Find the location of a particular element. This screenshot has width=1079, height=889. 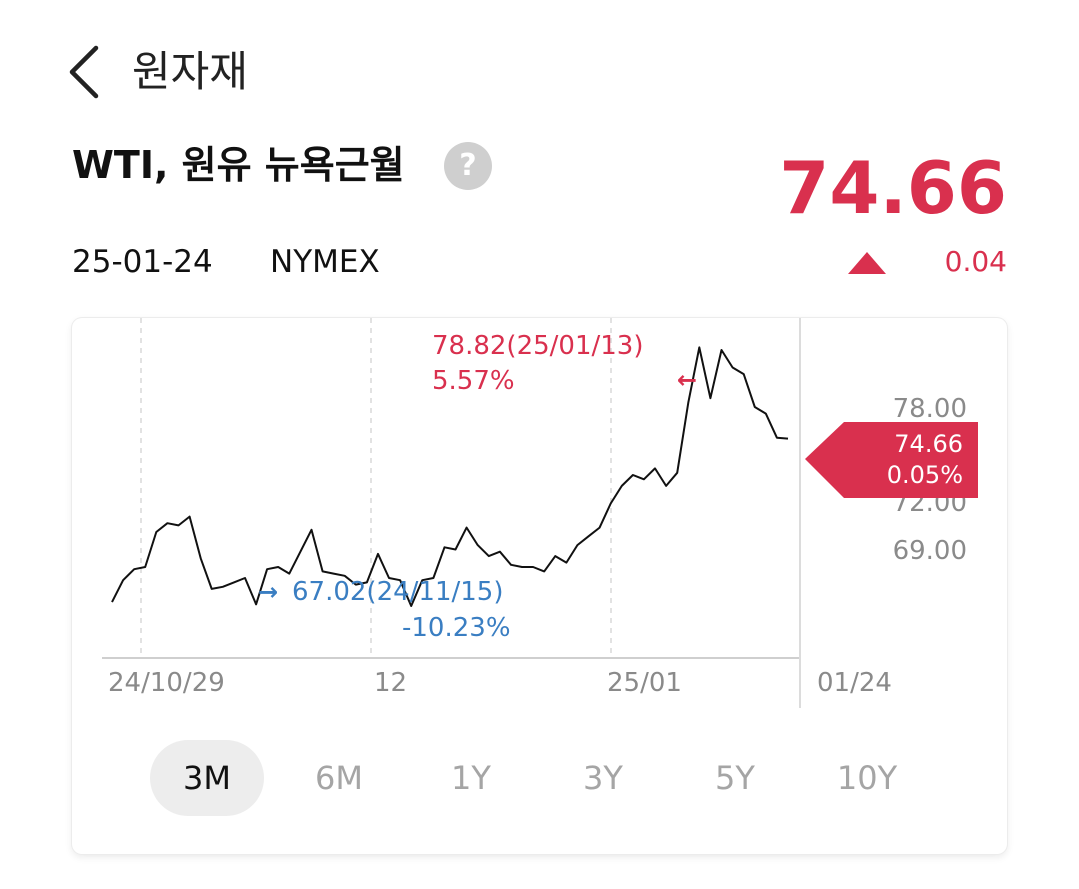

page-title: 원자재 is located at coordinates (190, 71).